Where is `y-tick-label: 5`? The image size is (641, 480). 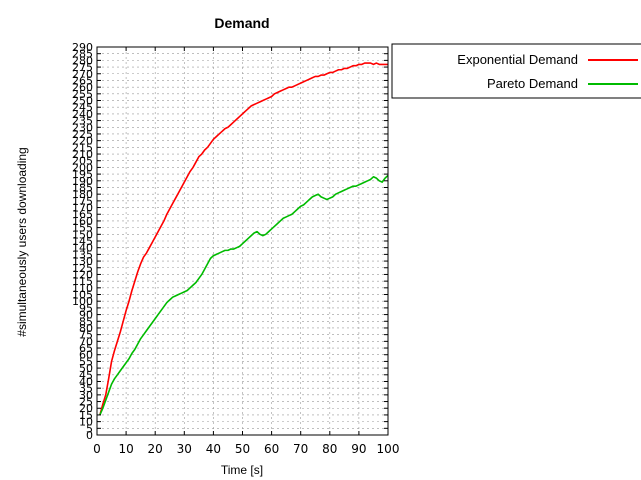 y-tick-label: 5 is located at coordinates (89, 428).